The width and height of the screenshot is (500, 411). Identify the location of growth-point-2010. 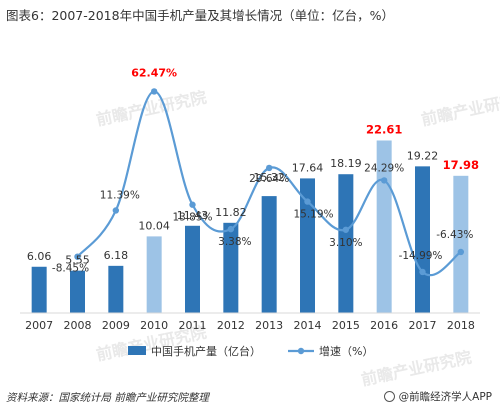
(154, 91).